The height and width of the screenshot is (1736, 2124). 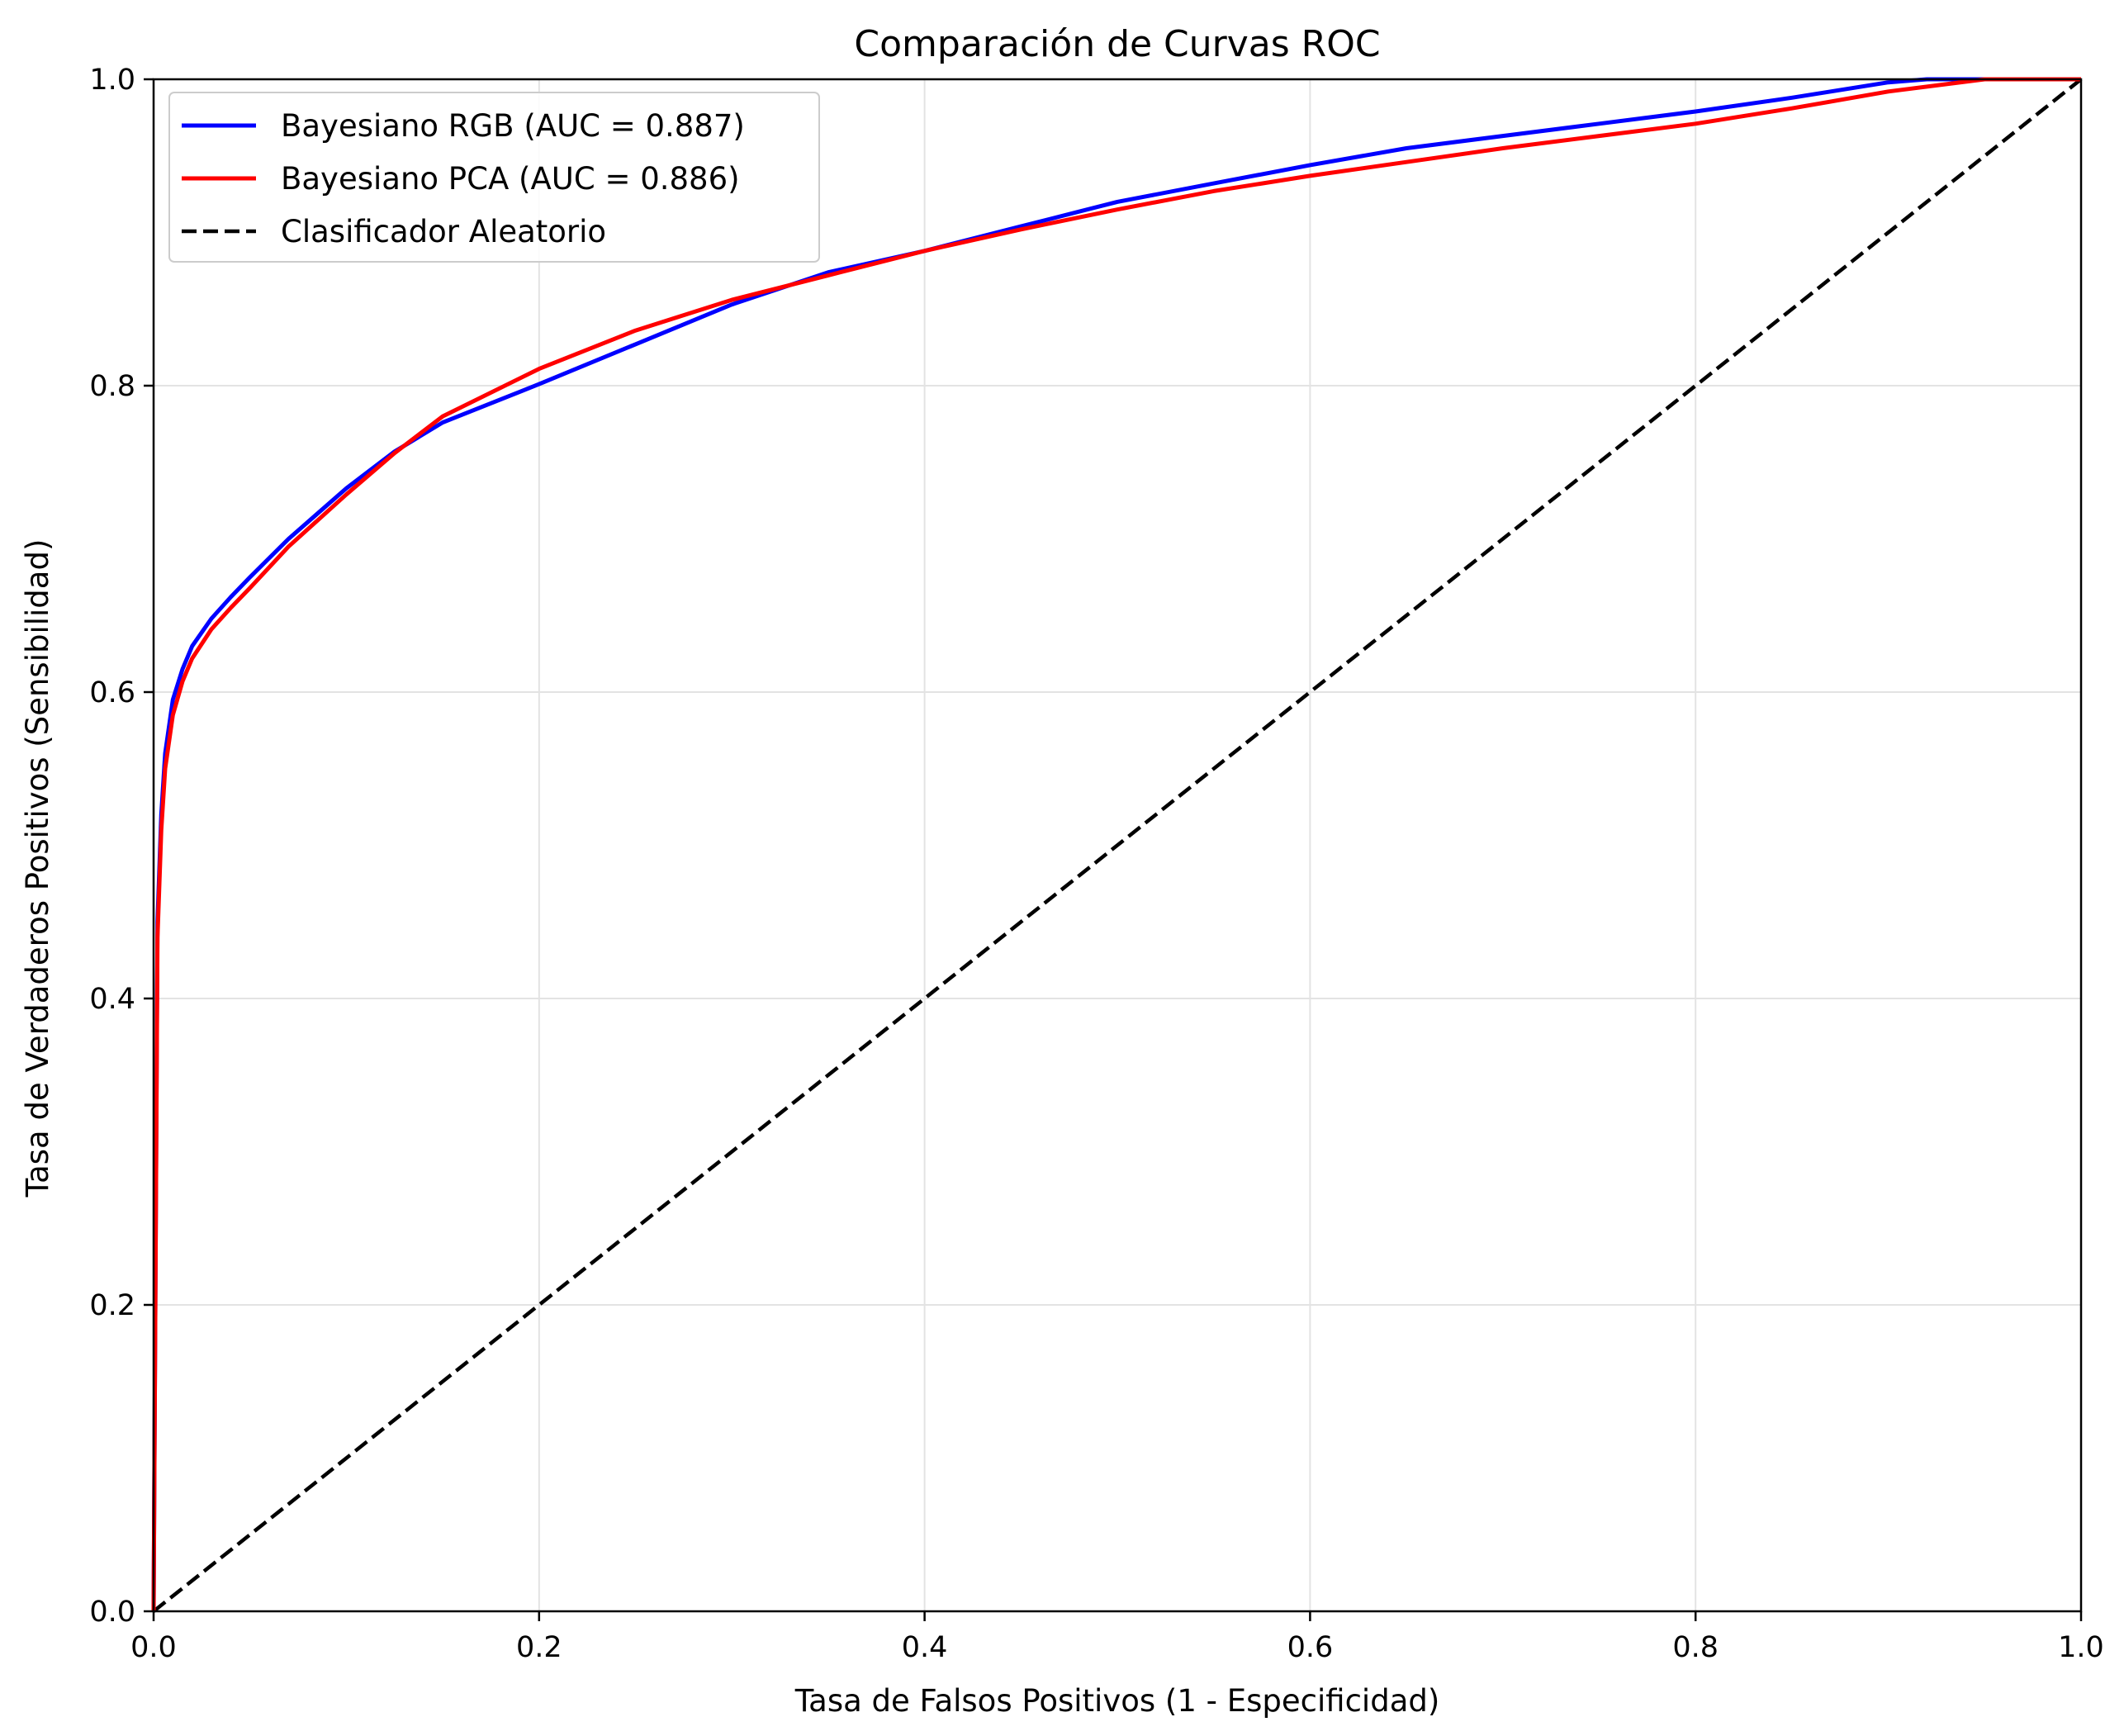 I want to click on y-tick-label: 1.0, so click(x=112, y=80).